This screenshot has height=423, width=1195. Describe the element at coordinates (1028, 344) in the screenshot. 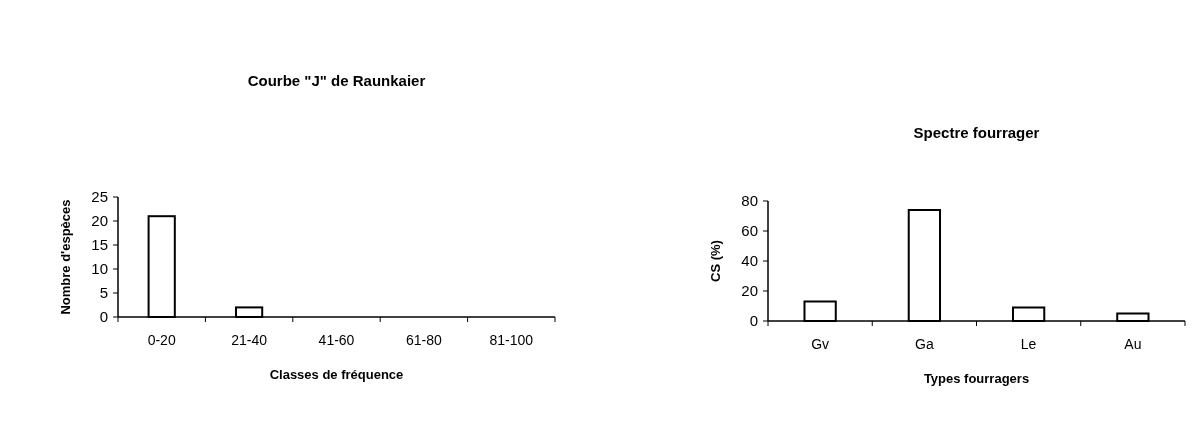

I see `x-tick-label: Le` at that location.